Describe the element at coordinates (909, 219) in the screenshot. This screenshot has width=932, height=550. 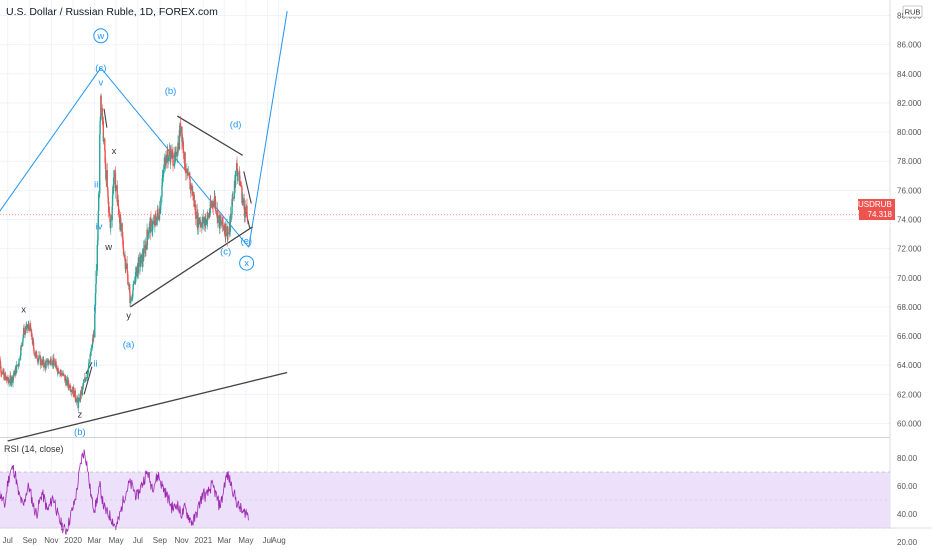
I see `price-tick-label: 74.000` at that location.